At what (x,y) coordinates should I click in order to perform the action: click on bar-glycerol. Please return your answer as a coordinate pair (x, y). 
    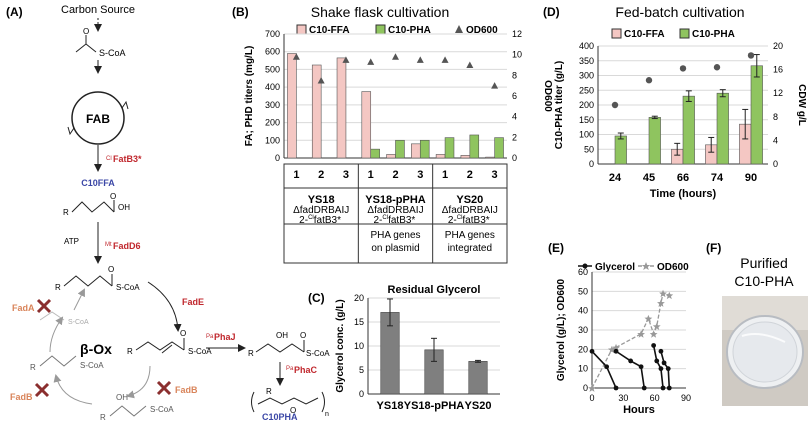
    Looking at the image, I should click on (478, 378).